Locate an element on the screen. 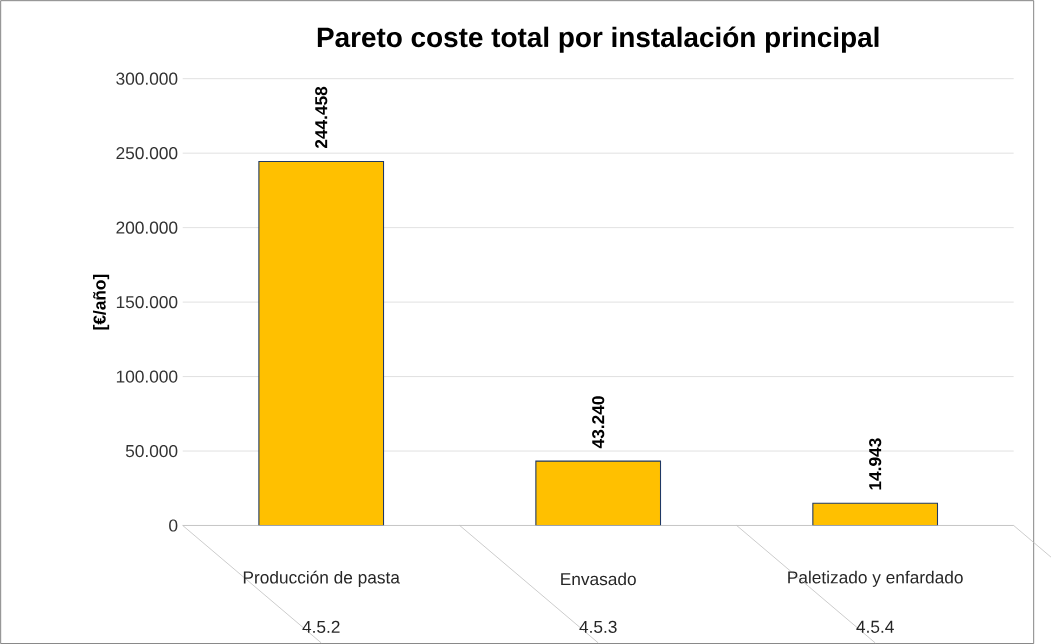  data-label: 43.240 is located at coordinates (598, 422).